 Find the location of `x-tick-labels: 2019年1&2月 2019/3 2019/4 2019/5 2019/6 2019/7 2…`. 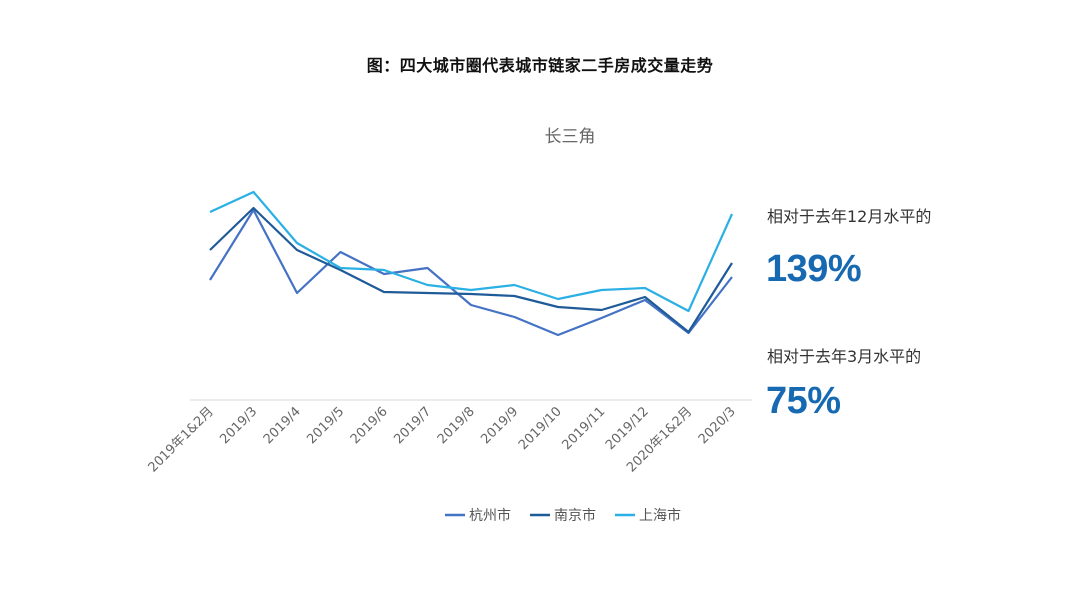

x-tick-labels: 2019年1&2月 2019/3 2019/4 2019/5 2019/6 2019/7 2… is located at coordinates (442, 439).